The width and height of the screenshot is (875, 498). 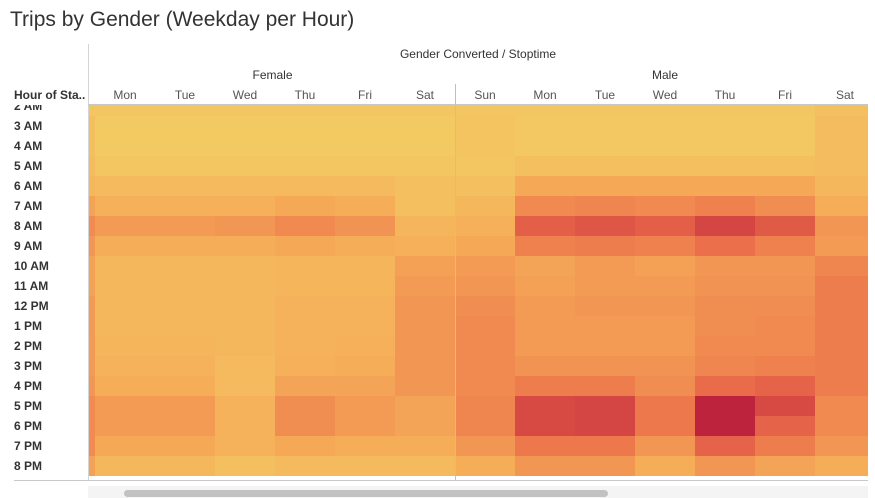 I want to click on row-field-header: Hour of Sta.., so click(x=50, y=95).